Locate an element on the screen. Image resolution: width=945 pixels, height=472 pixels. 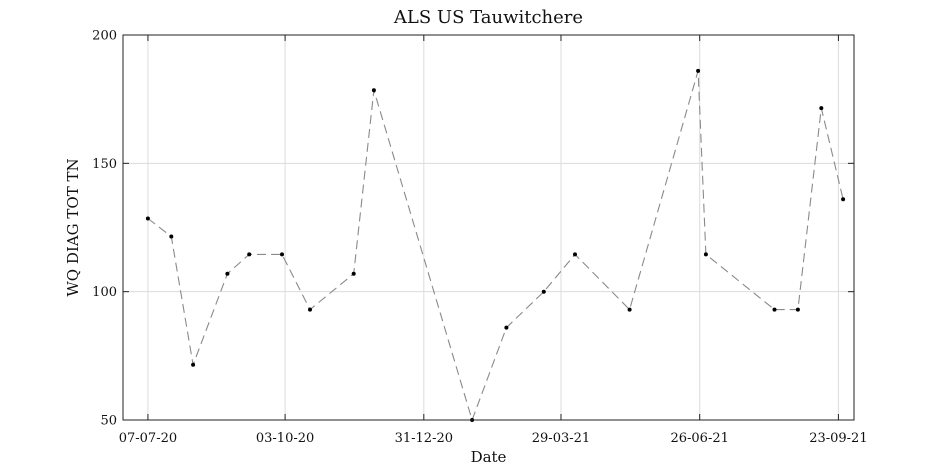
y-tick-label: 50 is located at coordinates (108, 421).